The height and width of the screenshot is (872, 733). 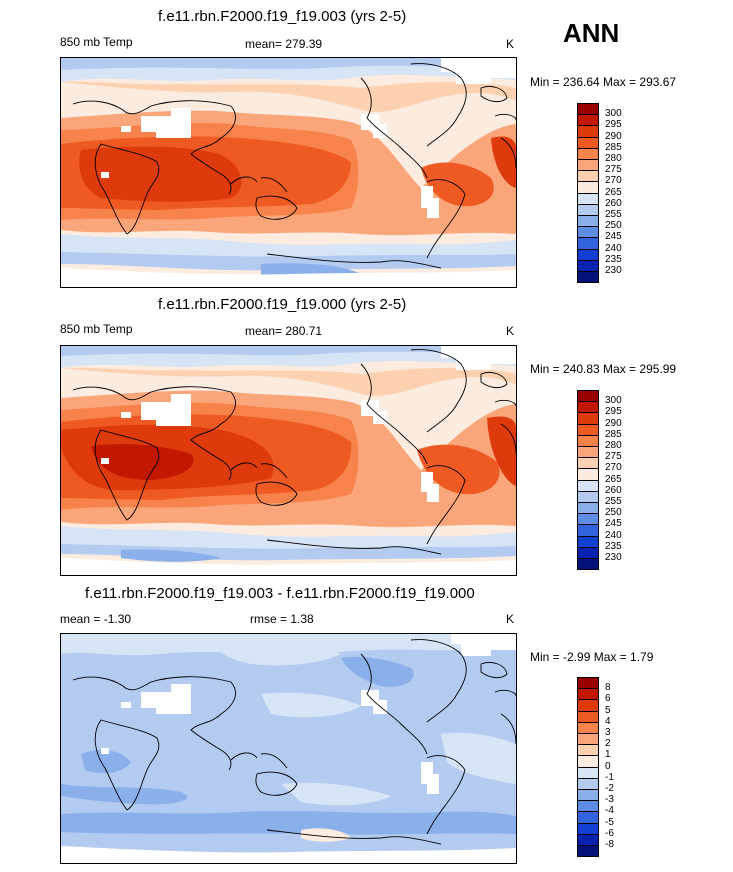 What do you see at coordinates (609, 833) in the screenshot?
I see `colorbar-tick-label: -6` at bounding box center [609, 833].